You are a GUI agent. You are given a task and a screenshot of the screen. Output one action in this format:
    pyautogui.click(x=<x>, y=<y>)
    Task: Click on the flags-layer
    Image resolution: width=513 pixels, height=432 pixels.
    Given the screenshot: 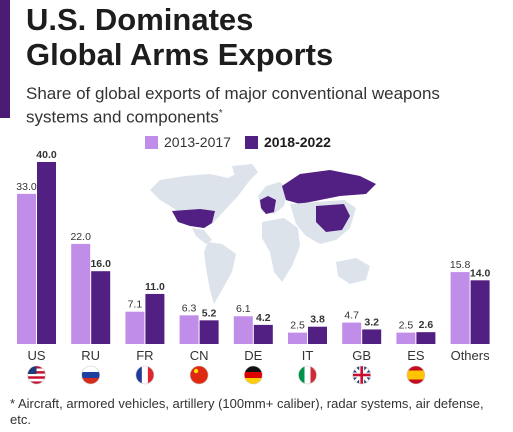 What is the action you would take?
    pyautogui.click(x=226, y=375)
    